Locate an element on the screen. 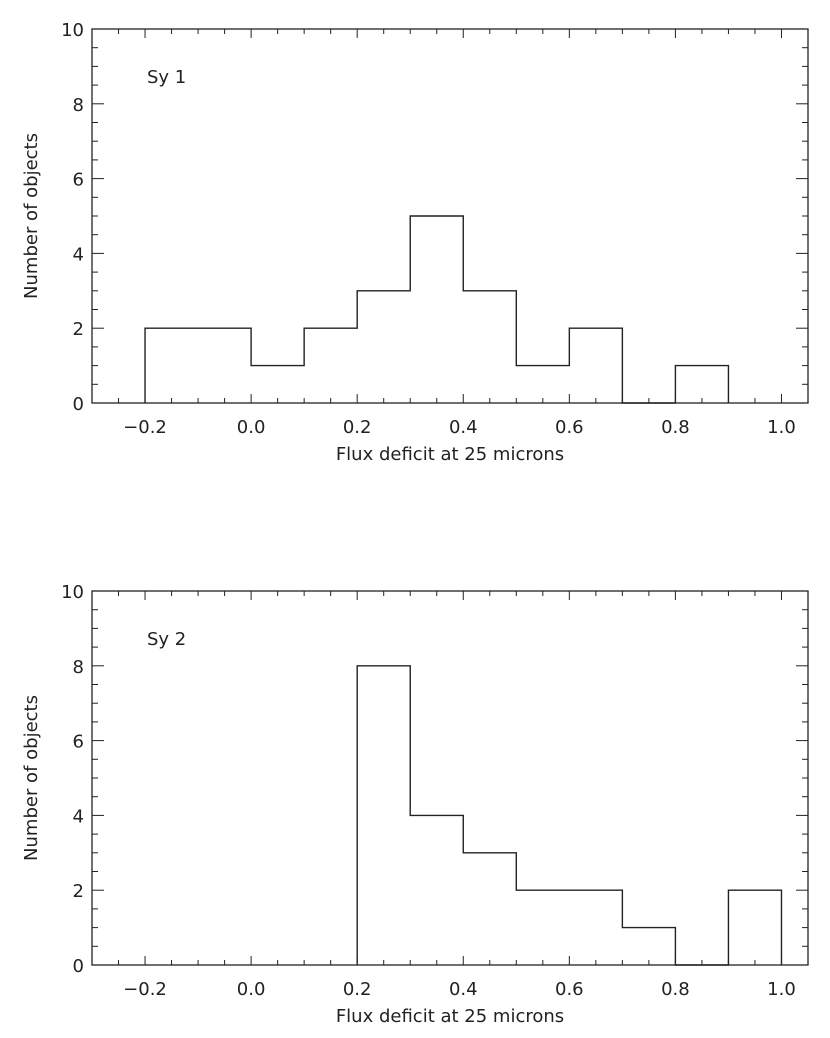  panel-label: Sy 1 is located at coordinates (166, 77).